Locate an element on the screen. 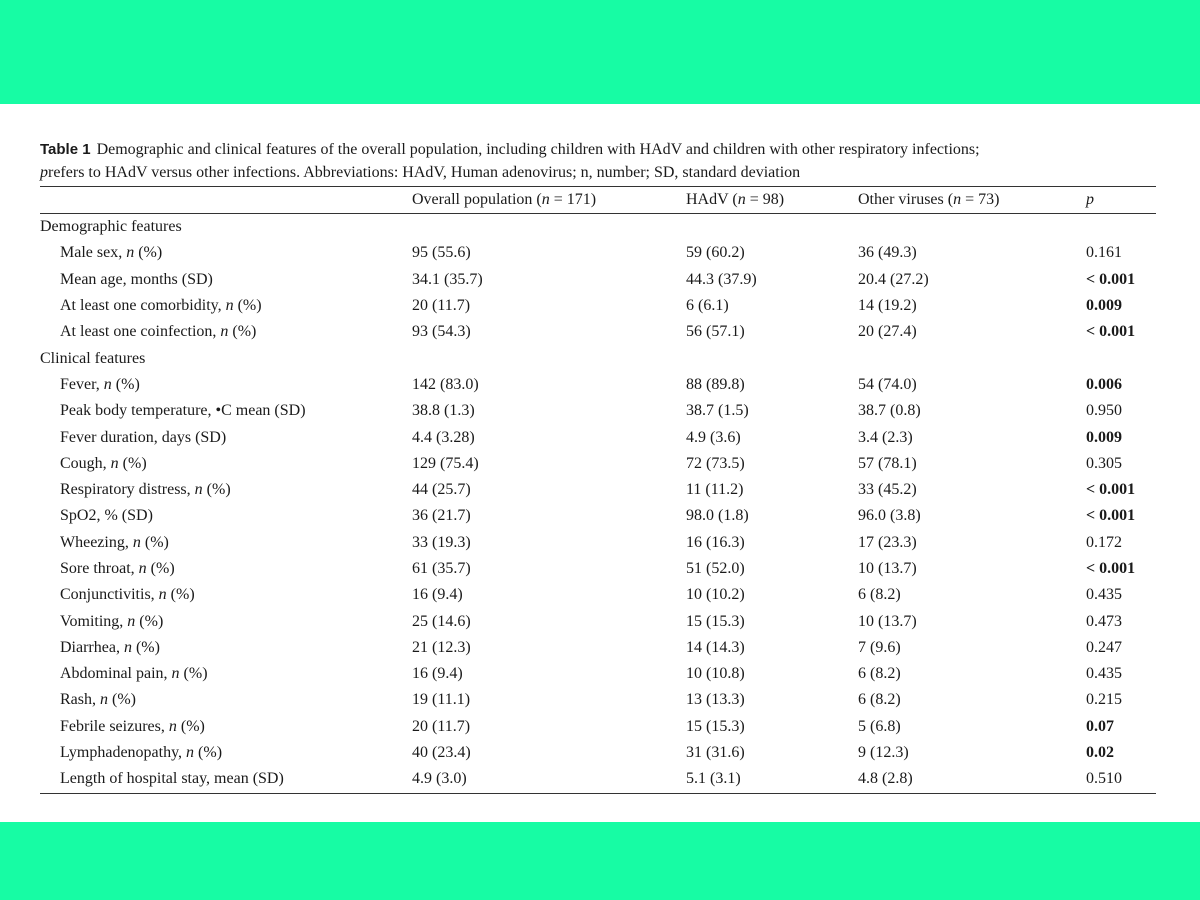  caption-p-symbol: p is located at coordinates (44, 172).